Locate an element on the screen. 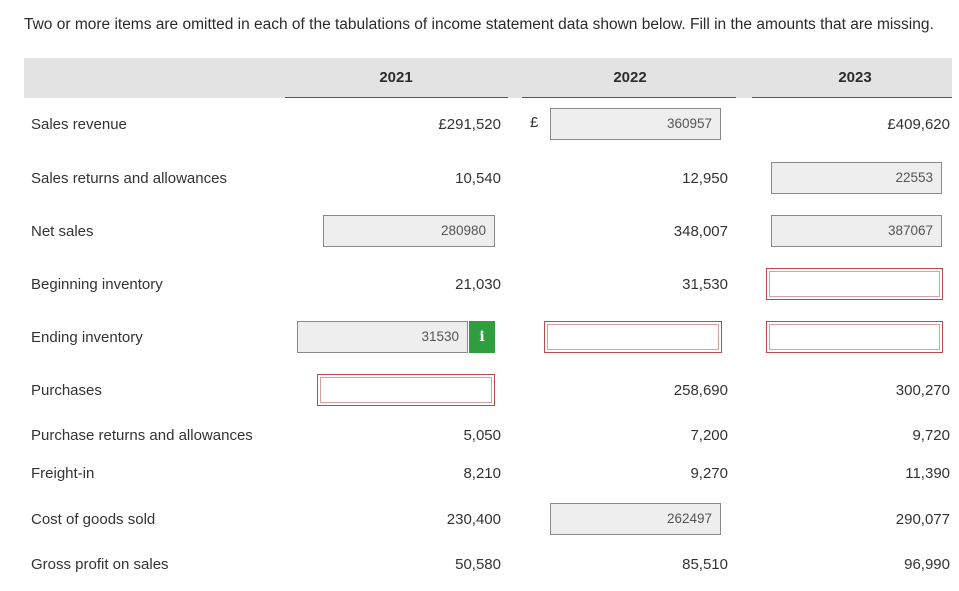  currency-symbol: £ is located at coordinates (534, 122).